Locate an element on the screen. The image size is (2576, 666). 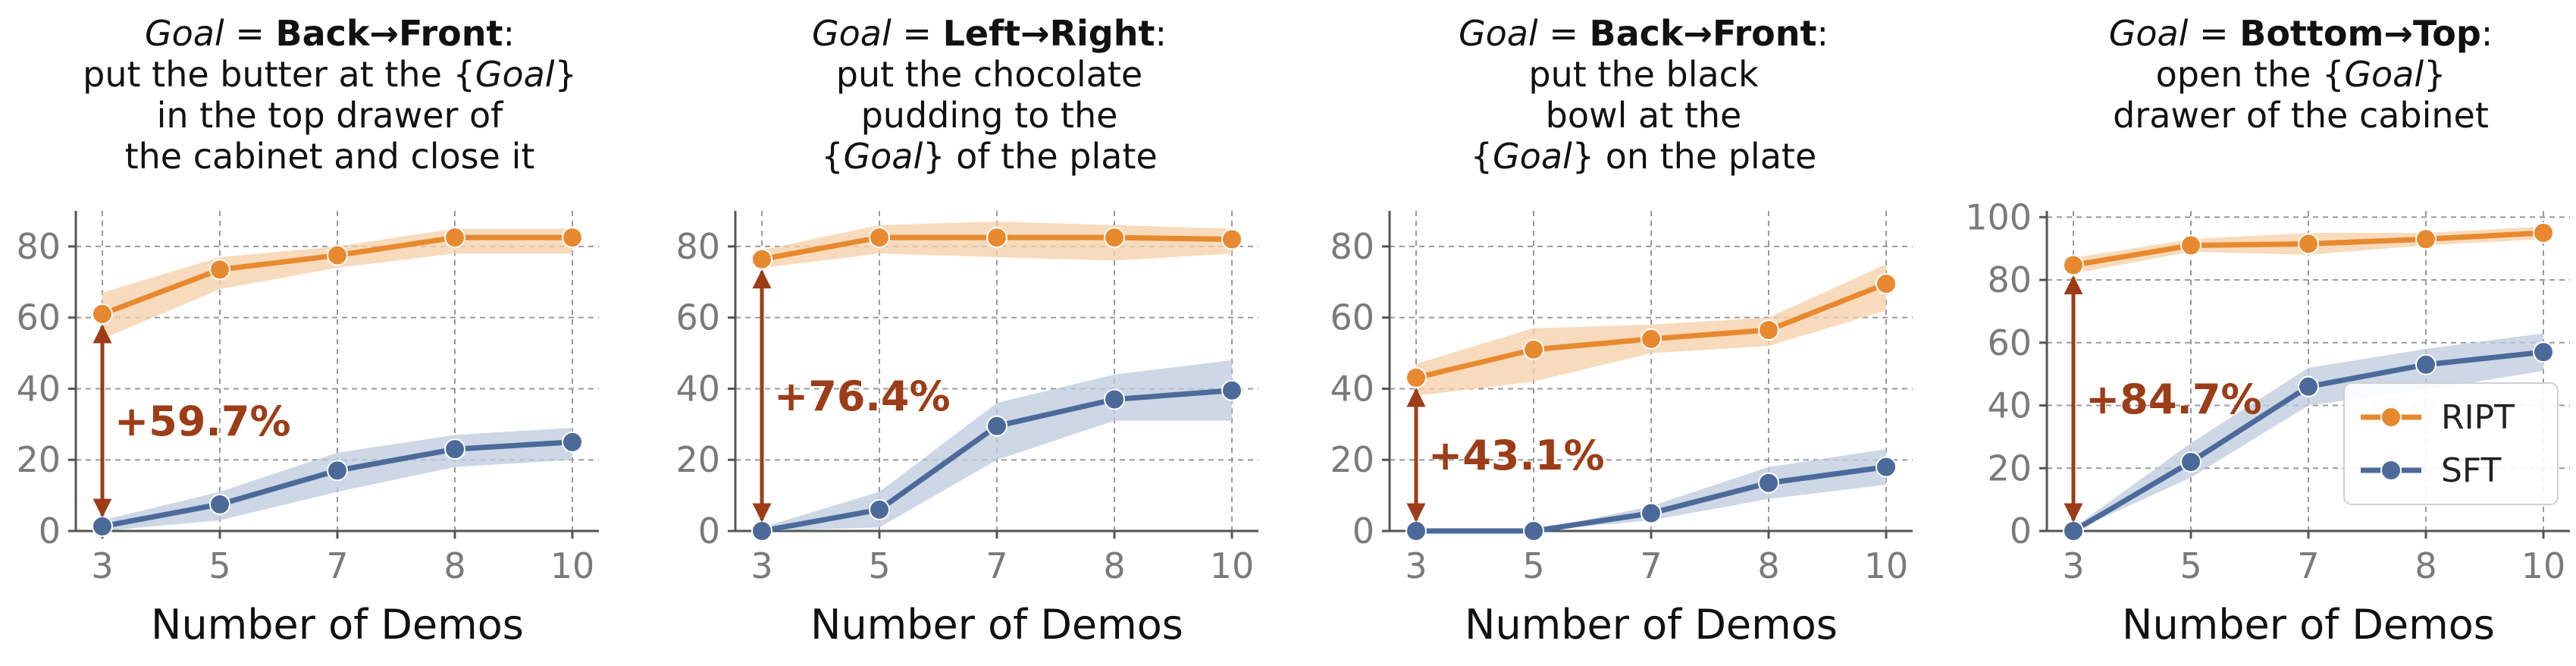
chart-title-line-3: {Goal} of the plate is located at coordinates (989, 156).